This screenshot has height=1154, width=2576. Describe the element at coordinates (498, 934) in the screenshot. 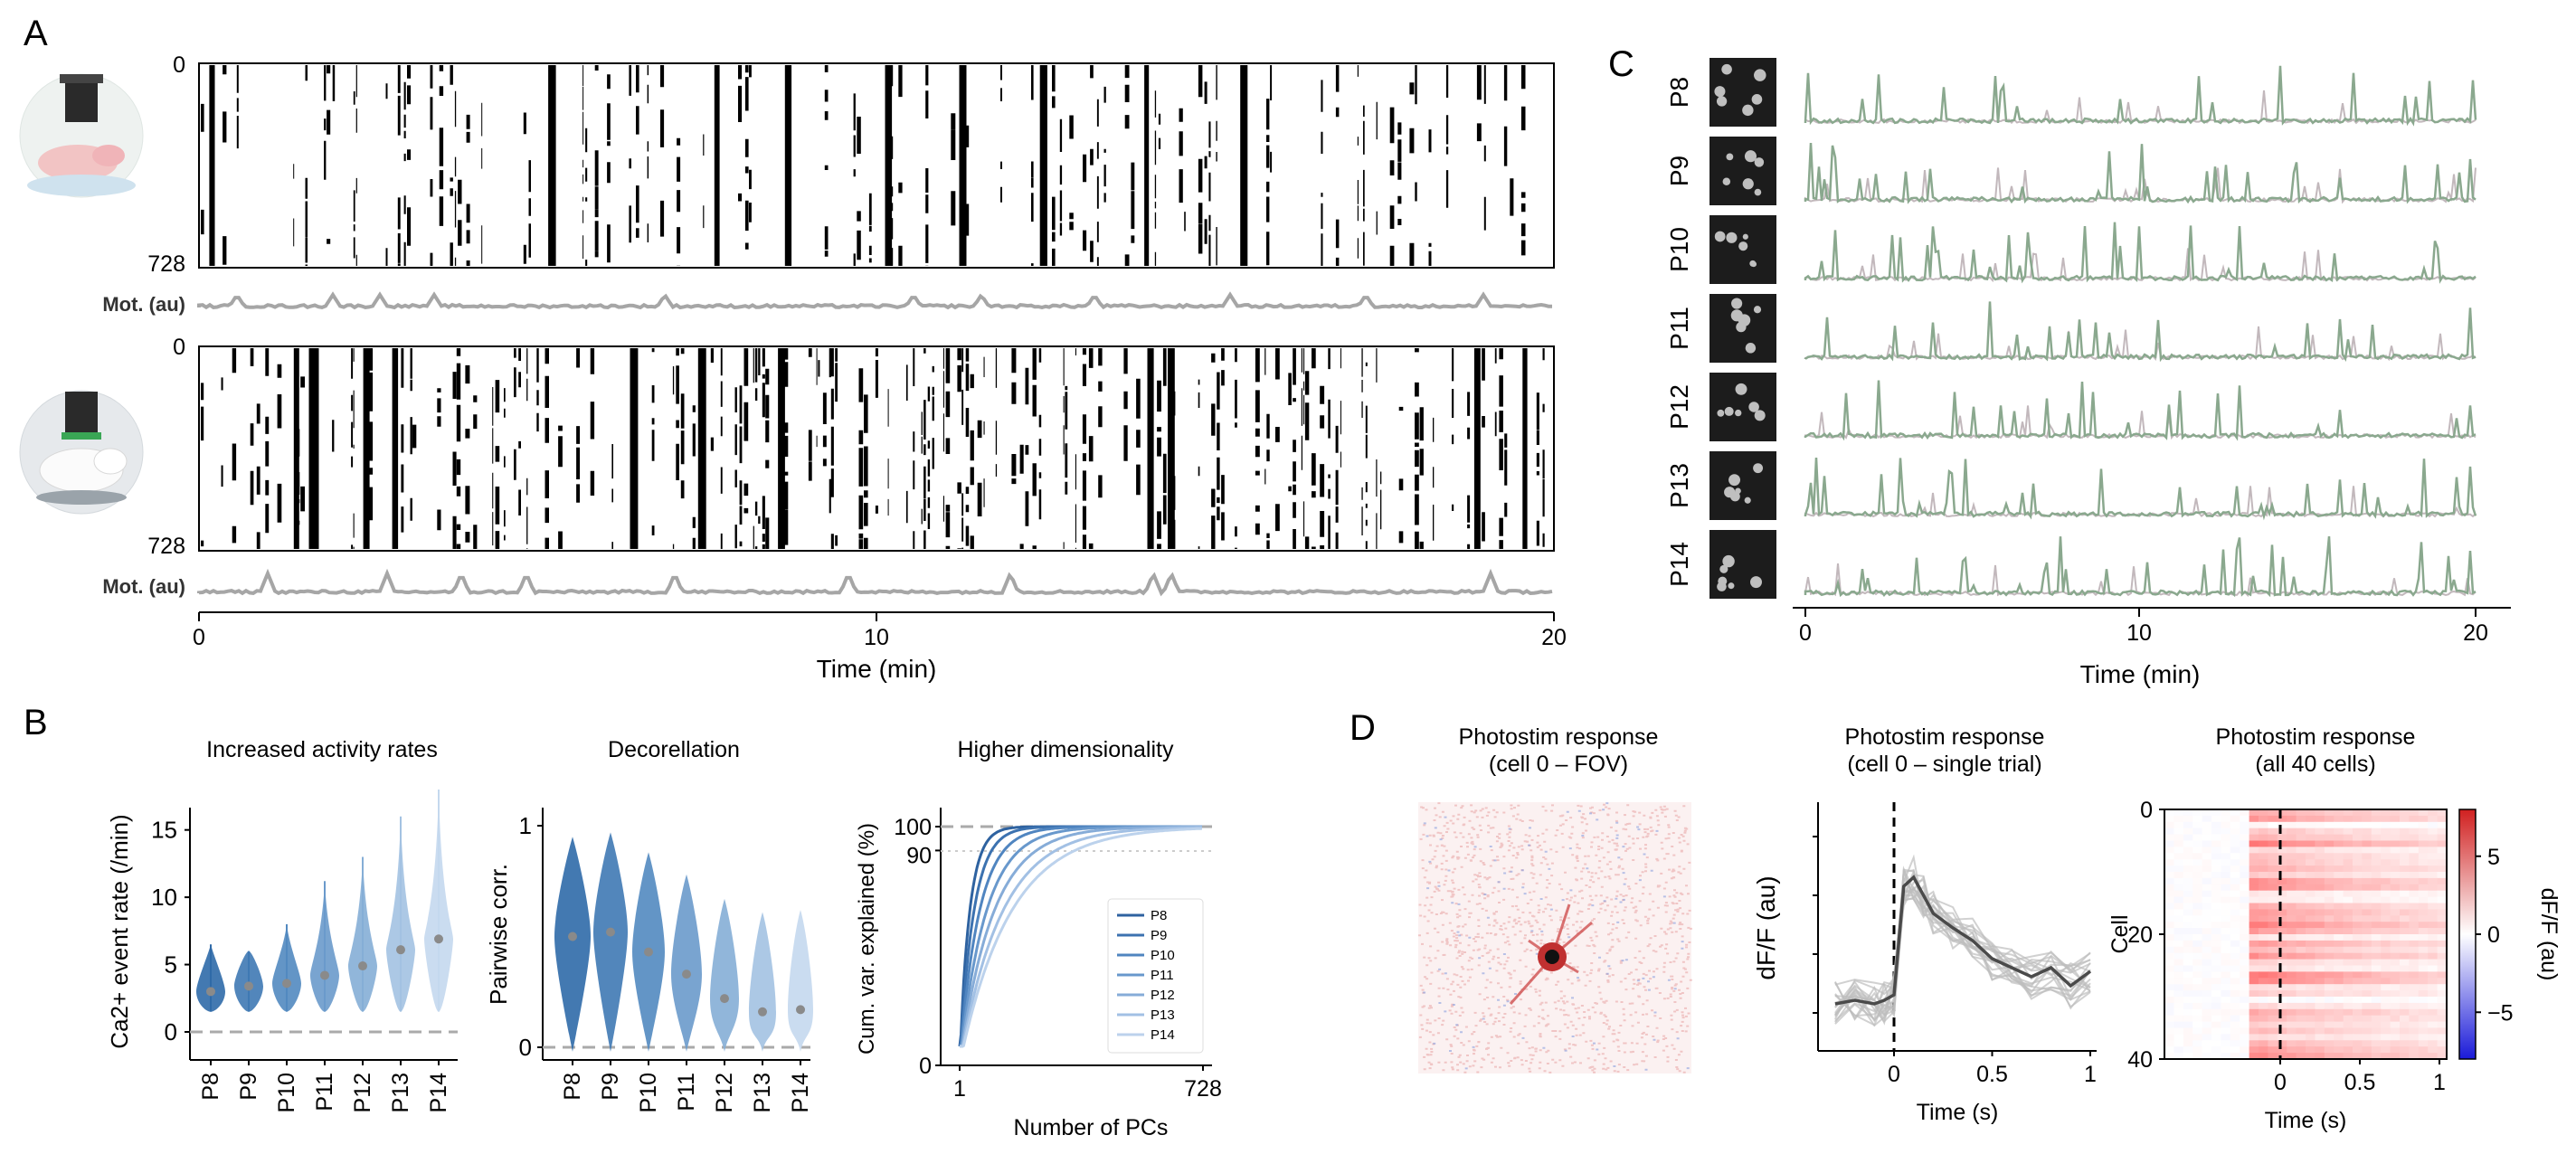

I see `b2-ylabel: Pairwise corr.` at that location.